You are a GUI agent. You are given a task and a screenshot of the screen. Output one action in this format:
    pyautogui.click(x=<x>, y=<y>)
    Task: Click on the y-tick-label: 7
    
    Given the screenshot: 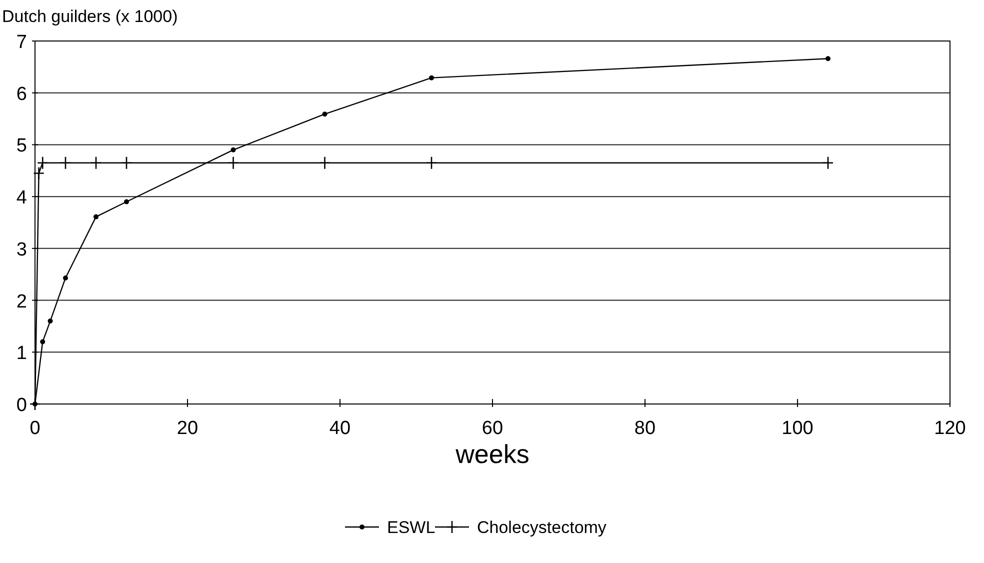 What is the action you would take?
    pyautogui.click(x=21, y=42)
    